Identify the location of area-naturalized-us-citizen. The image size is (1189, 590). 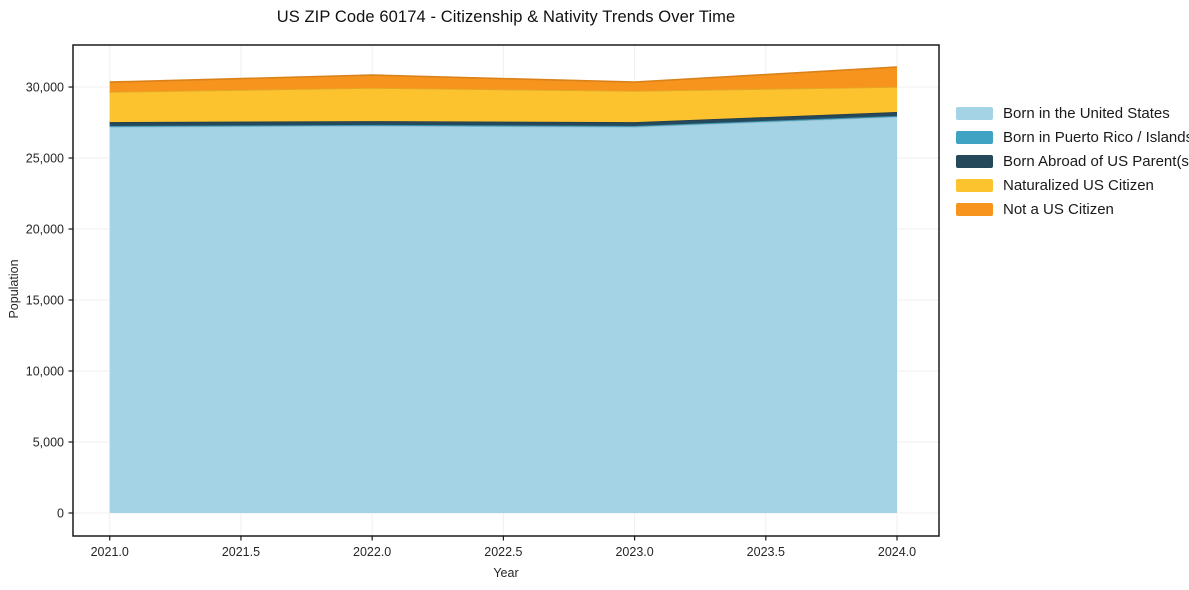
(503, 105).